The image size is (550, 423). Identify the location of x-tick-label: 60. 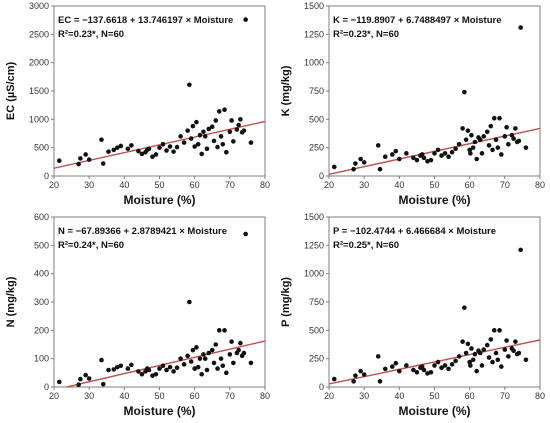
(470, 396).